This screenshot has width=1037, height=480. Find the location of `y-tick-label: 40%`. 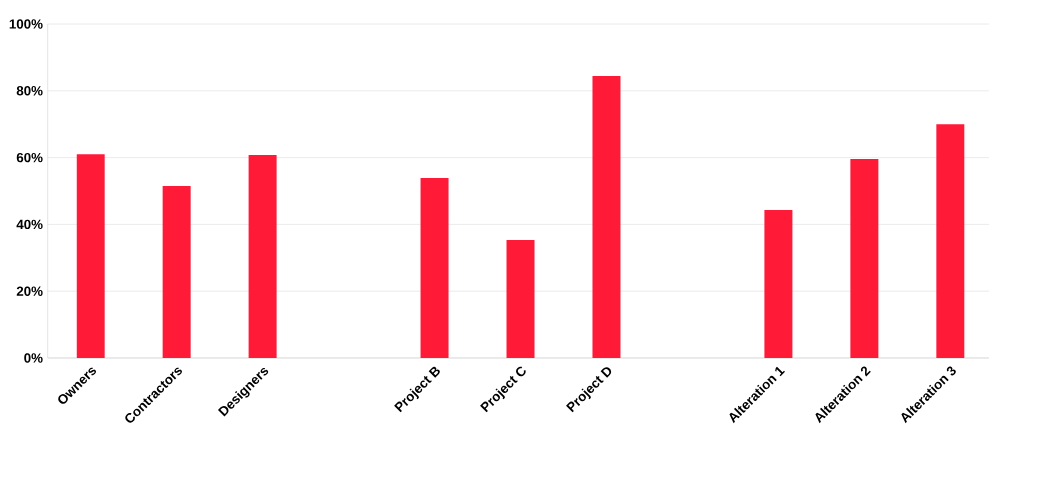

y-tick-label: 40% is located at coordinates (29, 224).